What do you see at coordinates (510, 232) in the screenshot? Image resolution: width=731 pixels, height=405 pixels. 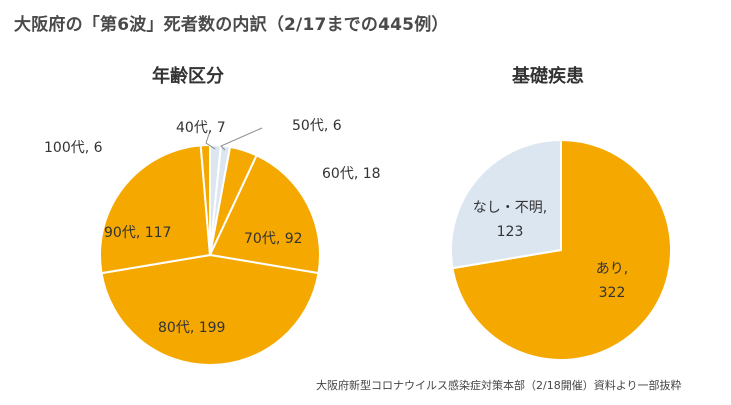 I see `condition-value-なし・不明: 123` at bounding box center [510, 232].